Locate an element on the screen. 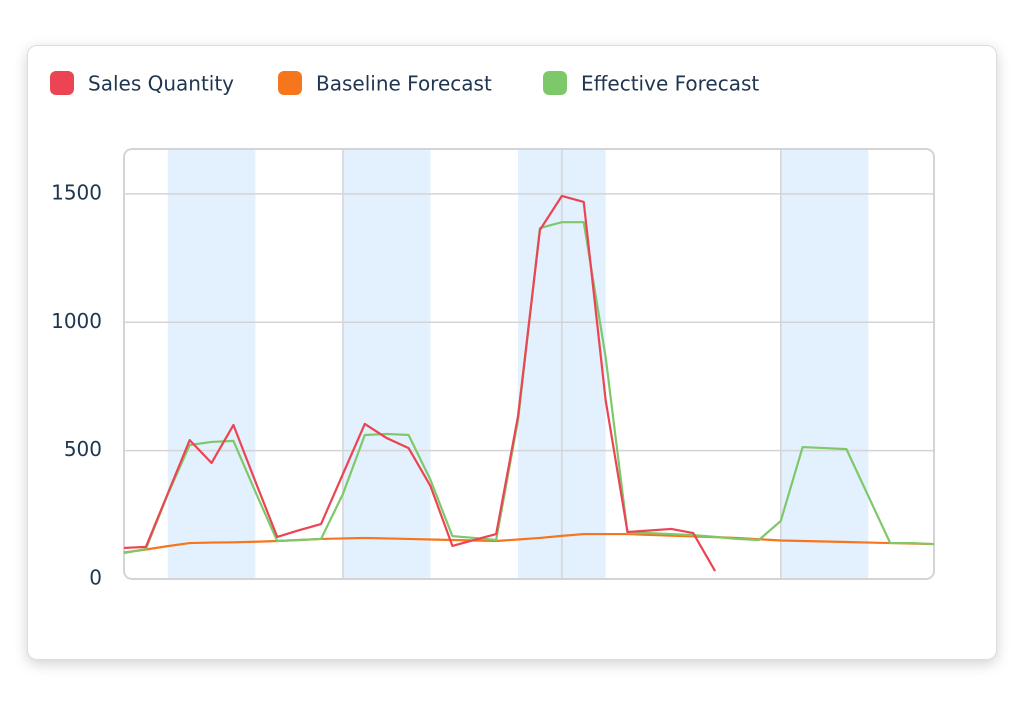 The height and width of the screenshot is (706, 1024). y-tick-label: 1500 is located at coordinates (76, 192).